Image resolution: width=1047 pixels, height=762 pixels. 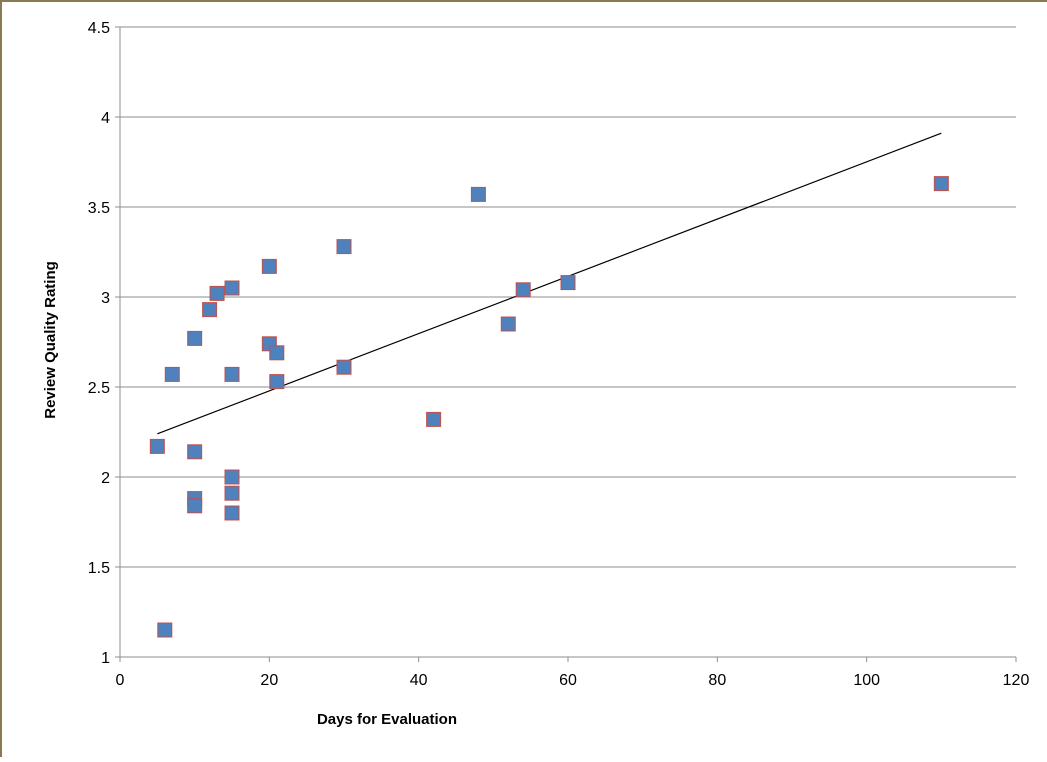 What do you see at coordinates (105, 118) in the screenshot?
I see `y-tick-label: 4` at bounding box center [105, 118].